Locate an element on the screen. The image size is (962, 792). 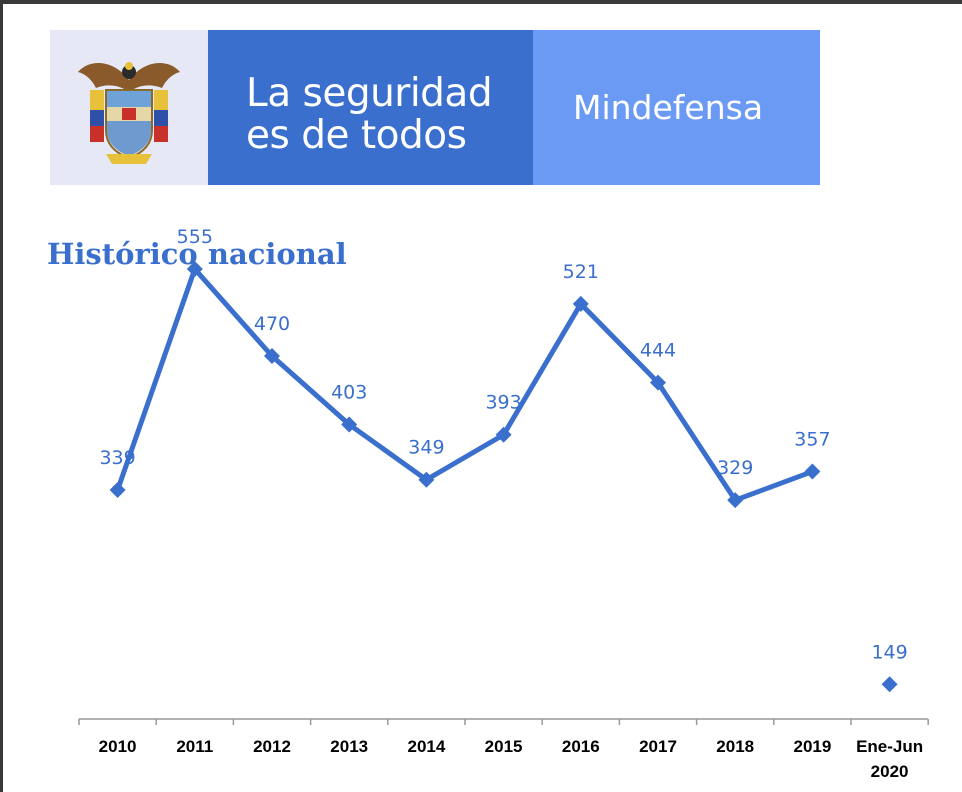
data-label: 555 is located at coordinates (195, 237).